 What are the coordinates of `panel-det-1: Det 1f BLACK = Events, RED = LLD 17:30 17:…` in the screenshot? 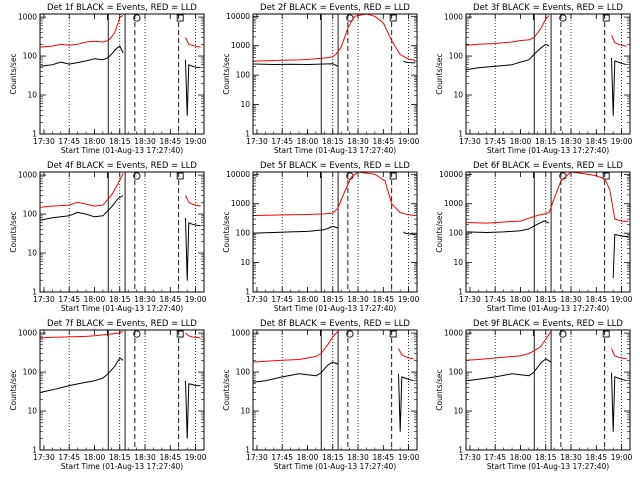 It's located at (108, 79).